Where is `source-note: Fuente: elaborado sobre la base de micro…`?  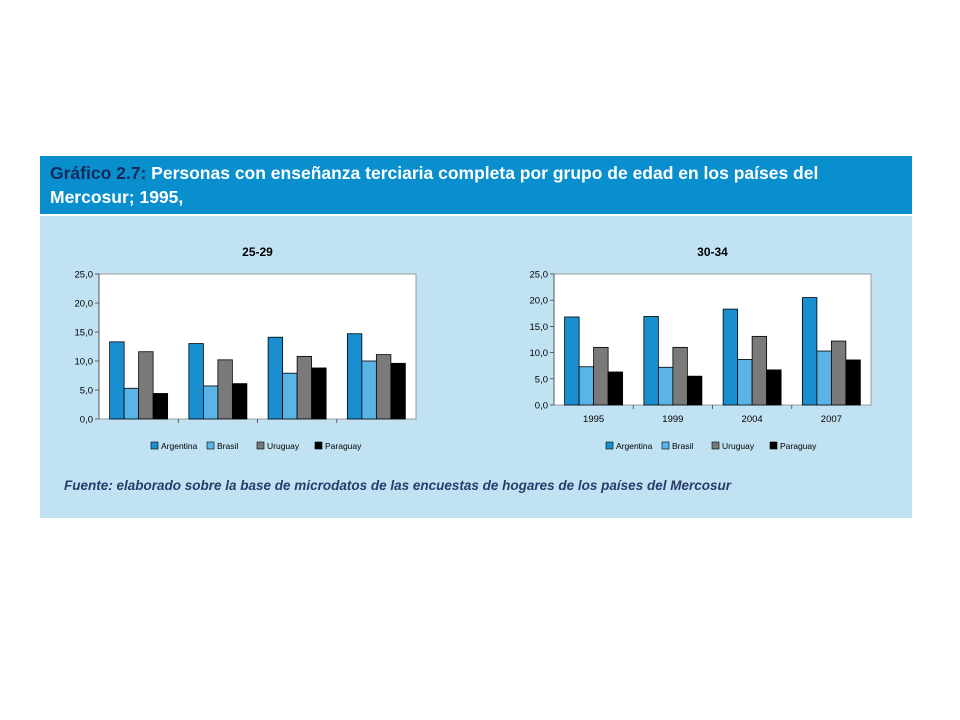 source-note: Fuente: elaborado sobre la base de micro… is located at coordinates (397, 485).